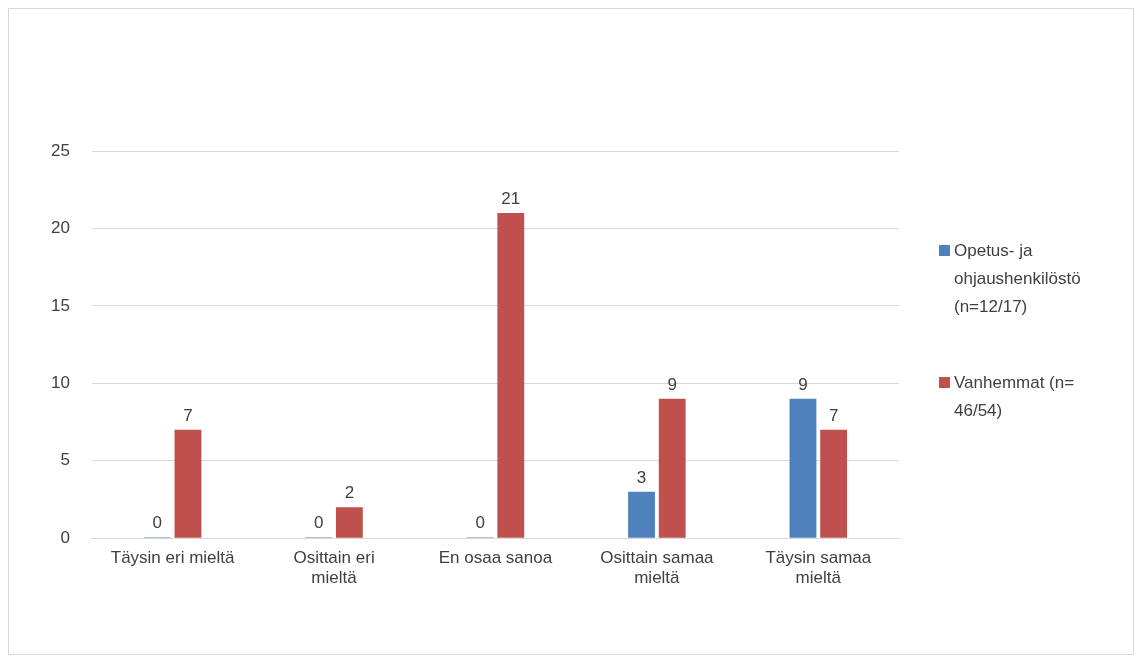 The width and height of the screenshot is (1142, 663). I want to click on y-tick-label: 10, so click(60, 383).